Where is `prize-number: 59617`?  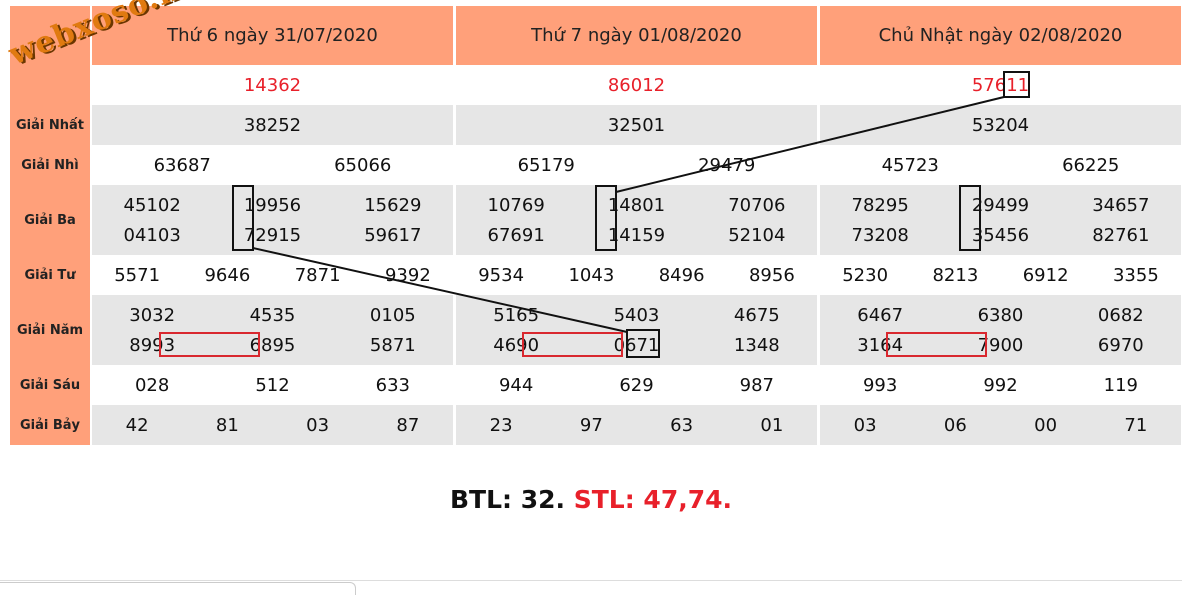
prize-number: 59617 is located at coordinates (393, 235).